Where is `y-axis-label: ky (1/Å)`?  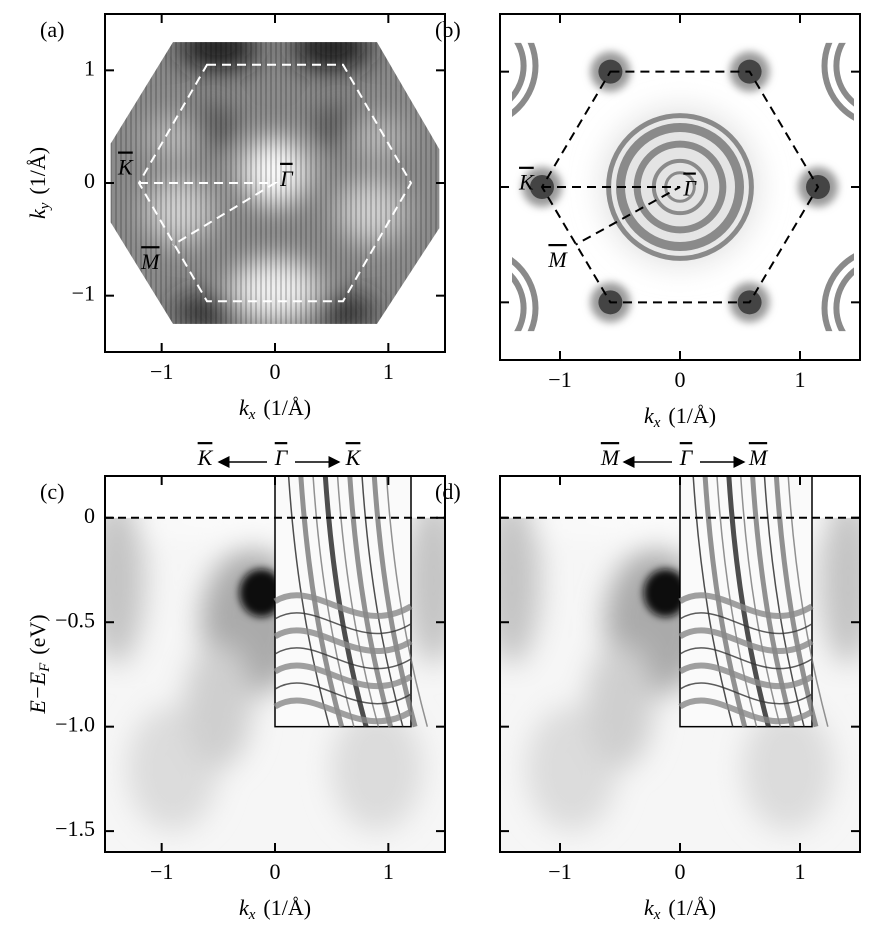
y-axis-label: ky (1/Å) is located at coordinates (39, 183).